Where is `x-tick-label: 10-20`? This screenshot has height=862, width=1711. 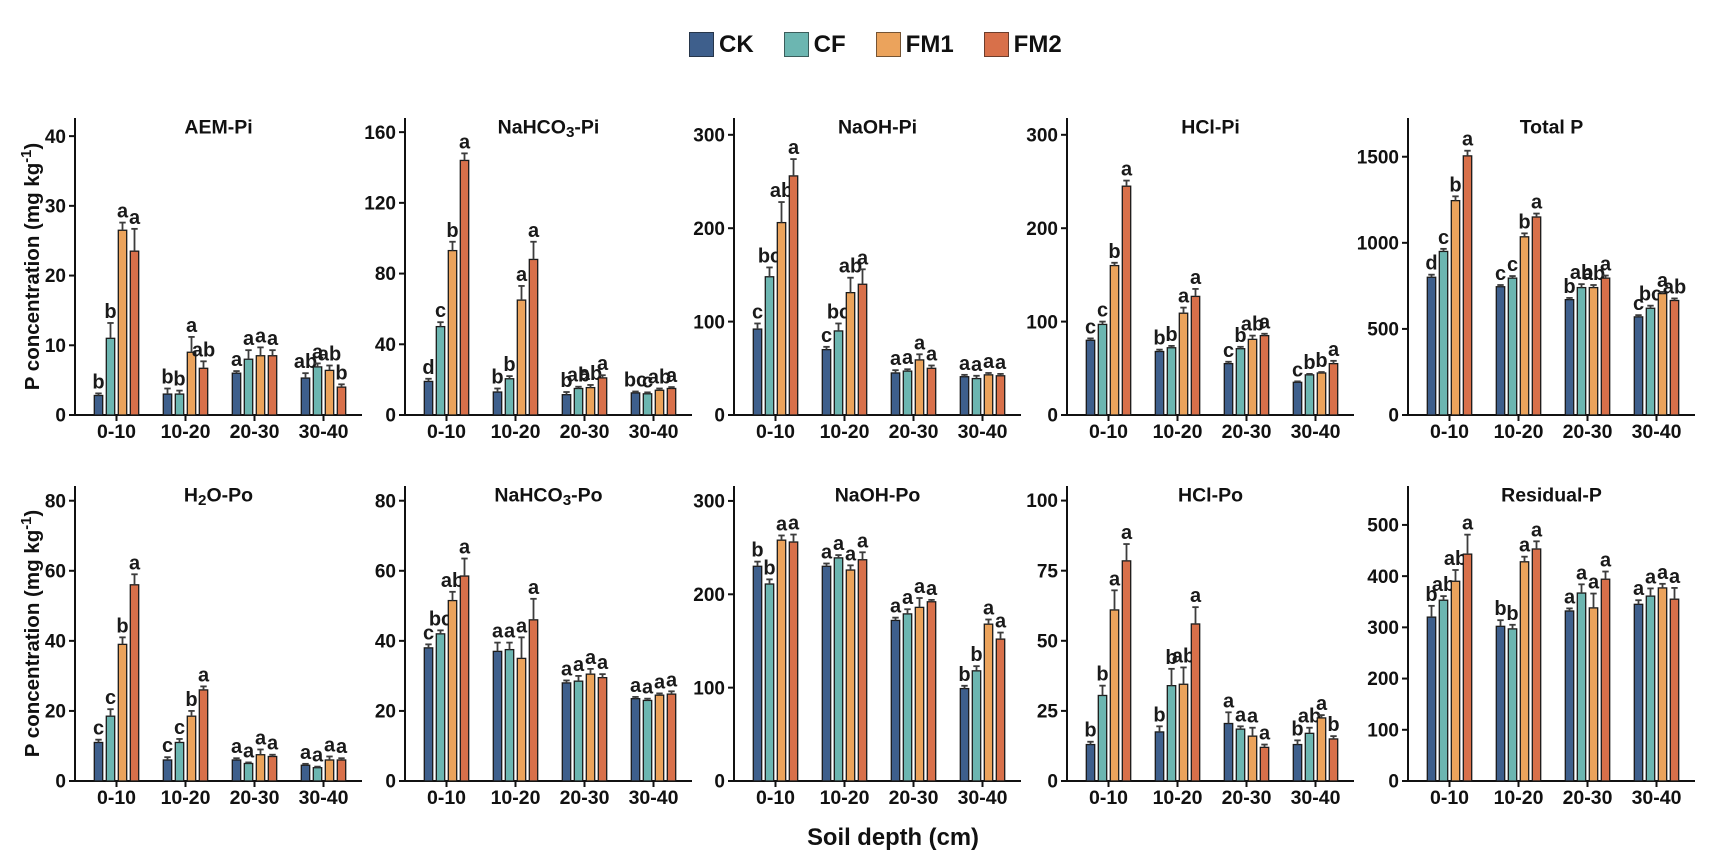
x-tick-label: 10-20 is located at coordinates (186, 432).